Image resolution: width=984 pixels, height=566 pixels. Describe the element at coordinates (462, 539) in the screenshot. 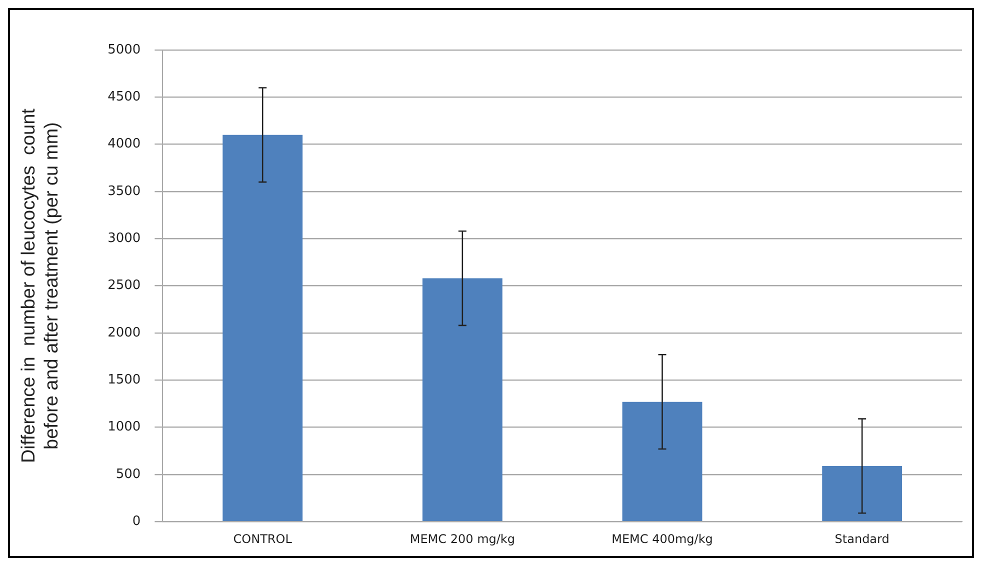

I see `x-tick-label: MEMC 200 mg/kg` at that location.